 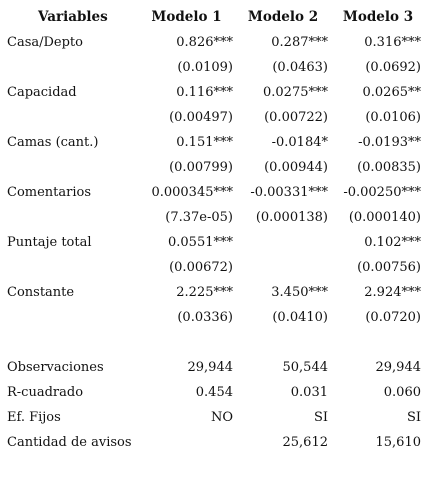 I want to click on cell-model-2: (0.000138), so click(x=291, y=217).